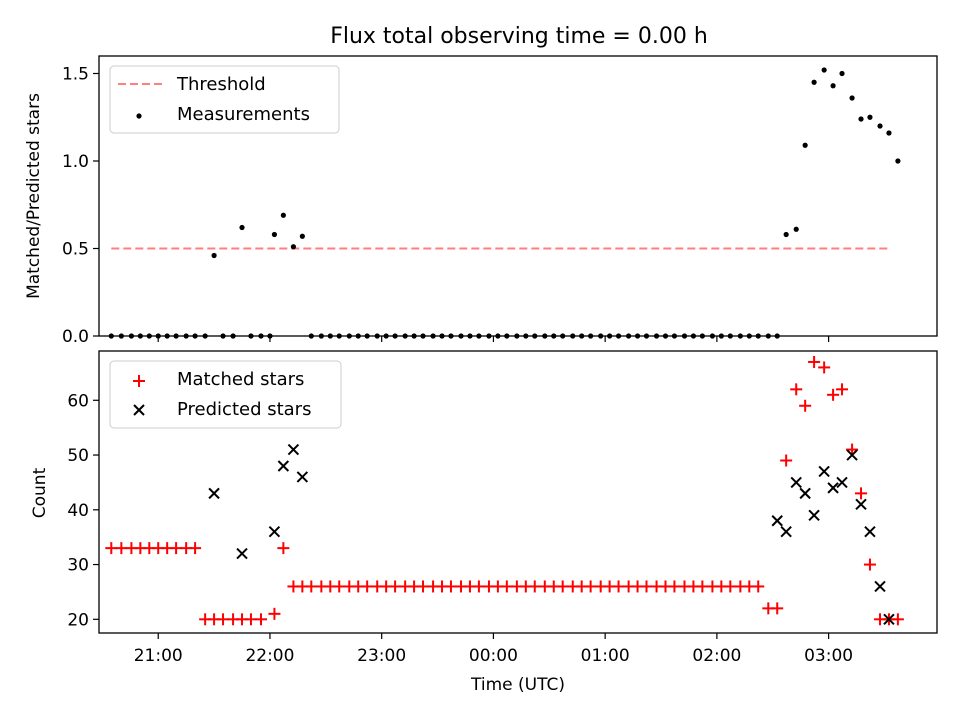 This screenshot has width=960, height=720. I want to click on bottom-y-tick-label: 50, so click(78, 456).